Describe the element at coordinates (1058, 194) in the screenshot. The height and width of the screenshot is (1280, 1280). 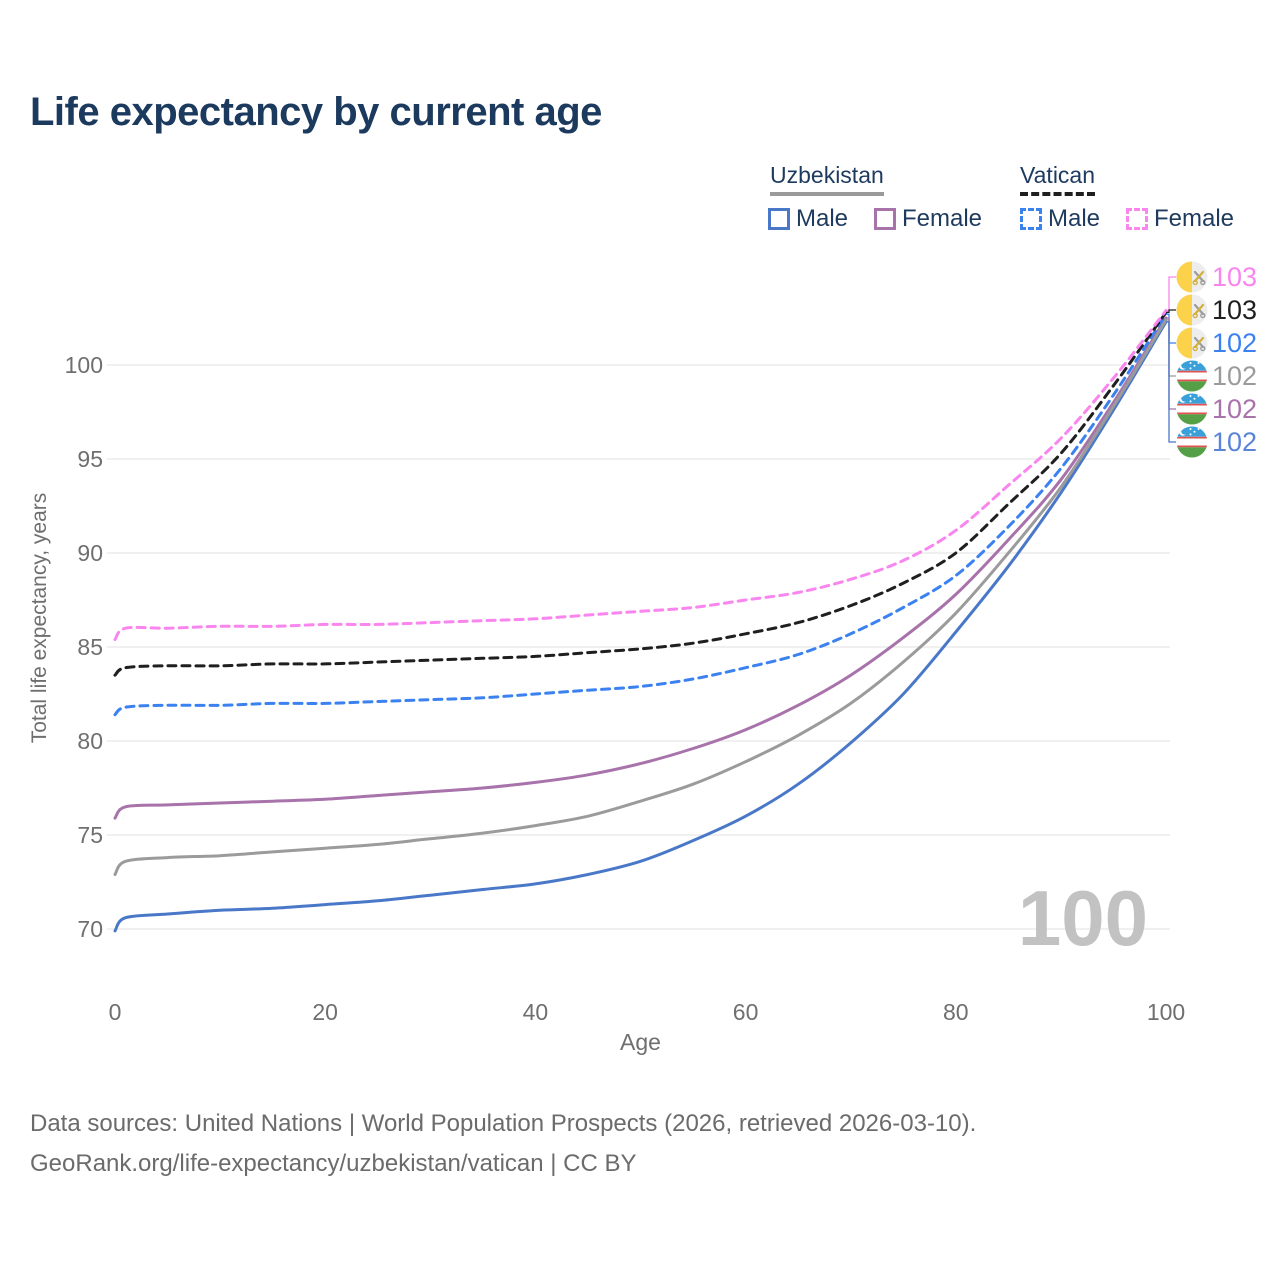
I see `vatican-dashed-line-swatch` at that location.